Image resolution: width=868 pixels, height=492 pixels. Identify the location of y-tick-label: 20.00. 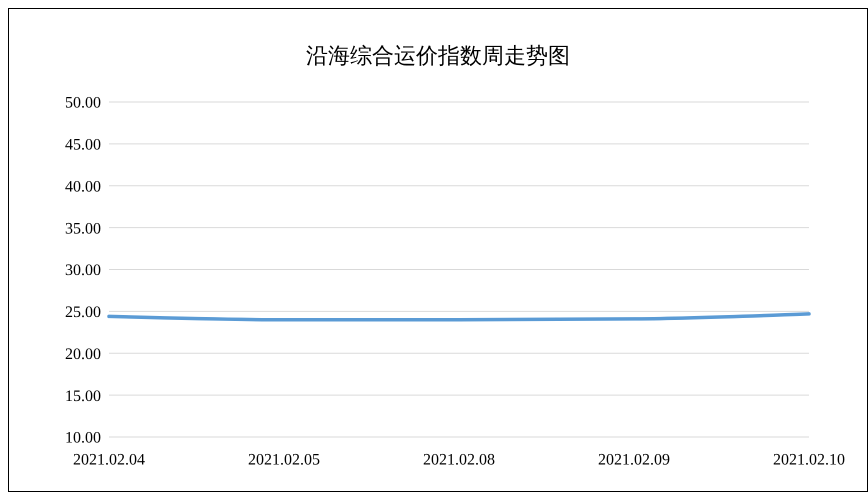
(83, 354).